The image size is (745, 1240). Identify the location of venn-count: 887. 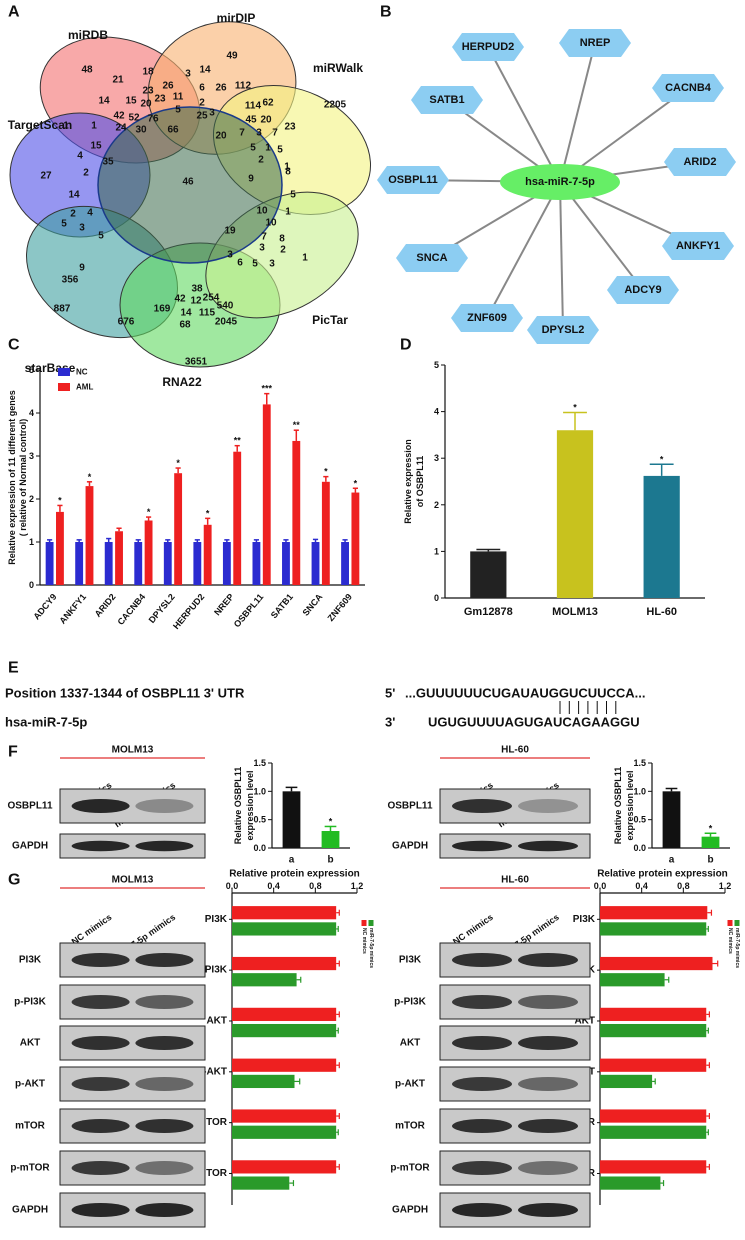
(62, 309).